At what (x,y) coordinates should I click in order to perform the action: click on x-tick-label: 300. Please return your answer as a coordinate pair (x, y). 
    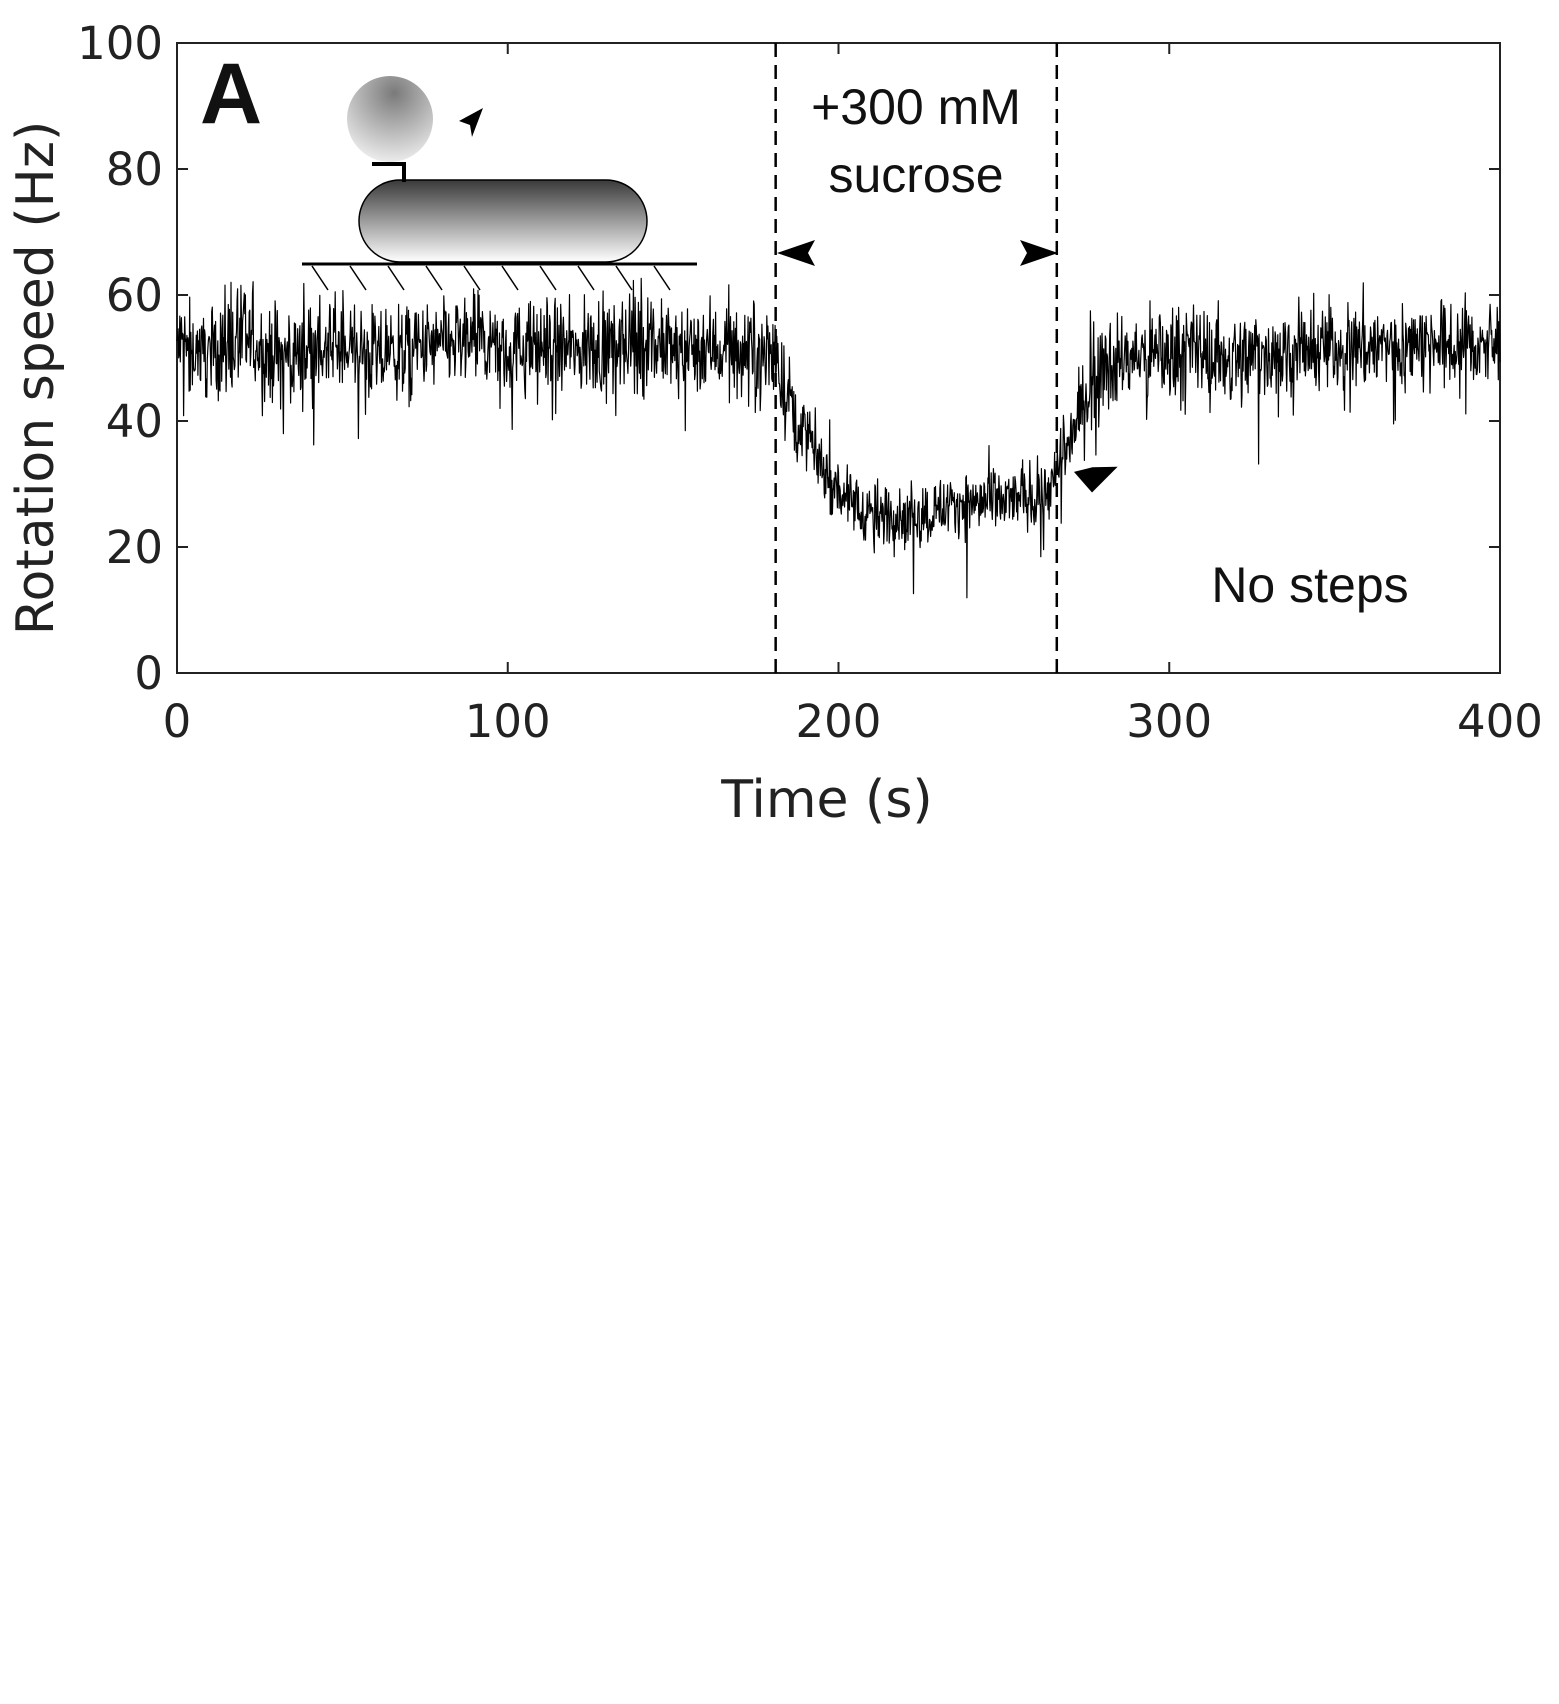
    Looking at the image, I should click on (1169, 721).